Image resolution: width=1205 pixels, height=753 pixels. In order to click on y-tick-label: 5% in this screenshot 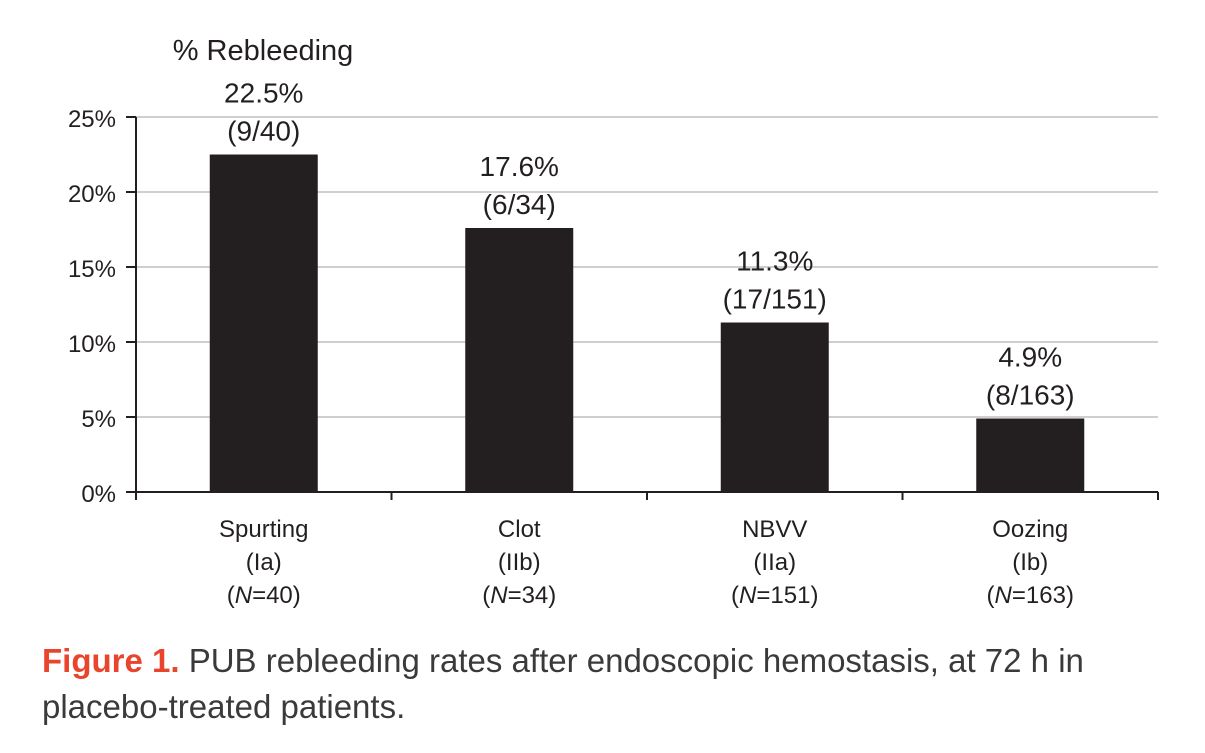, I will do `click(98, 419)`.